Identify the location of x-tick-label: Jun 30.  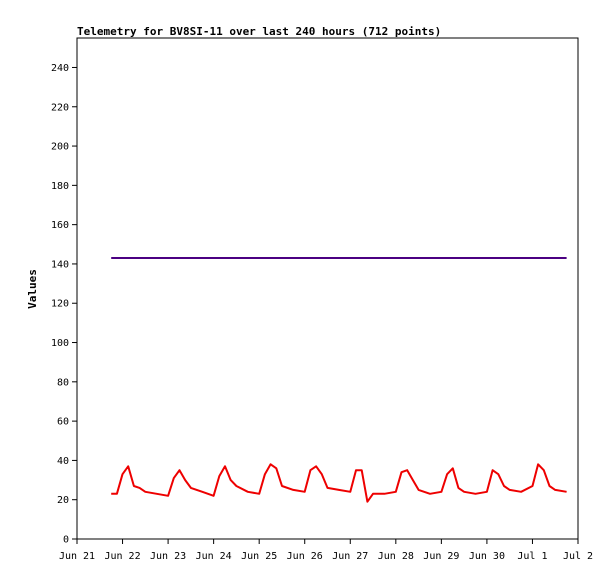
(487, 556).